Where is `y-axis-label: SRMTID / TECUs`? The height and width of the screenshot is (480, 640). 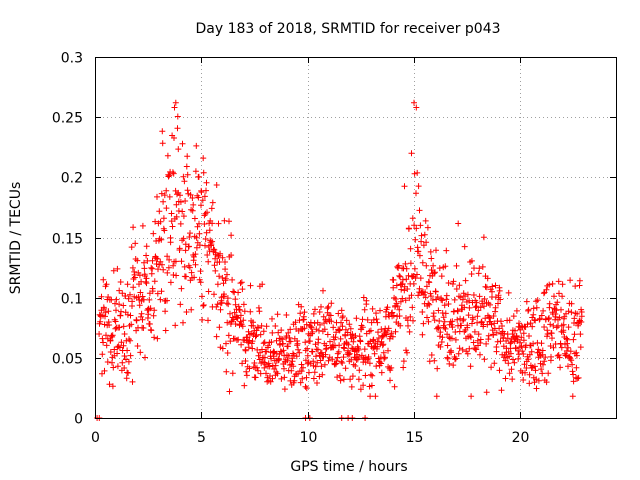 y-axis-label: SRMTID / TECUs is located at coordinates (16, 238).